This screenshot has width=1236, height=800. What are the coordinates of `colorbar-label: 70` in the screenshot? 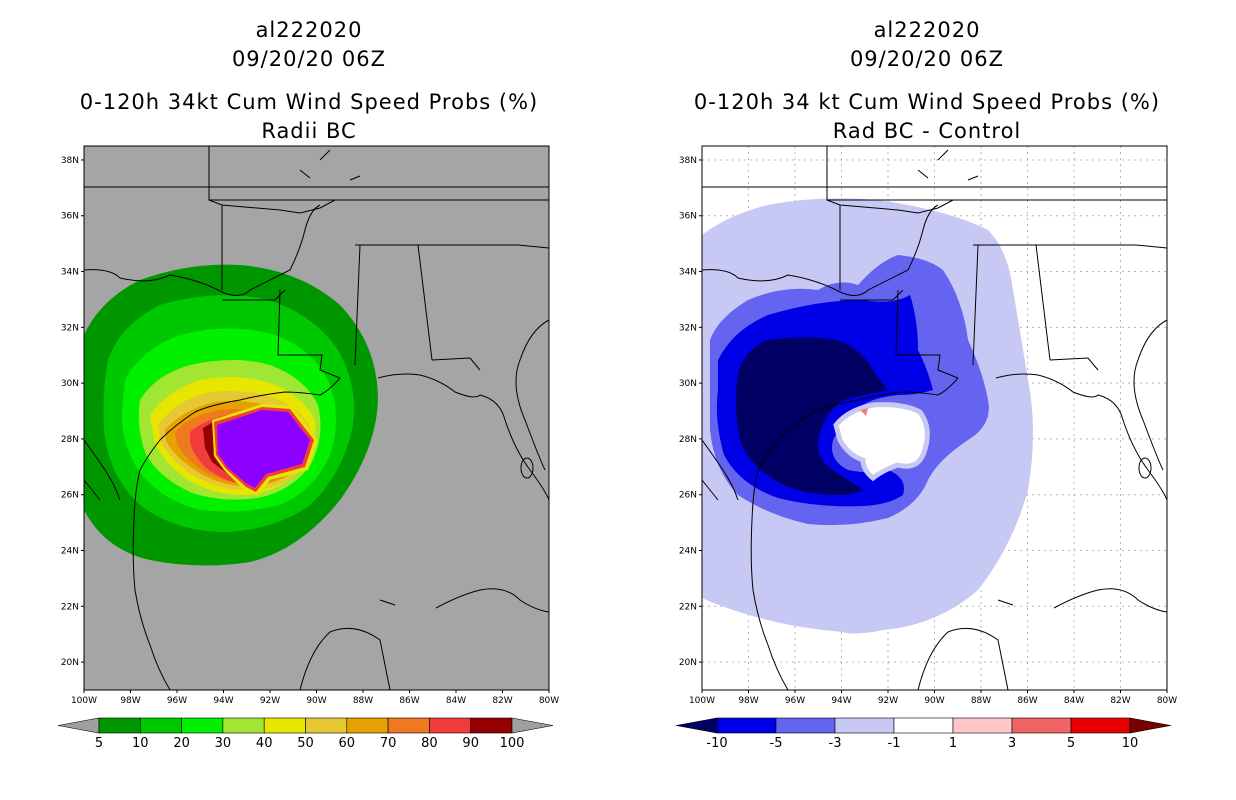 It's located at (388, 743).